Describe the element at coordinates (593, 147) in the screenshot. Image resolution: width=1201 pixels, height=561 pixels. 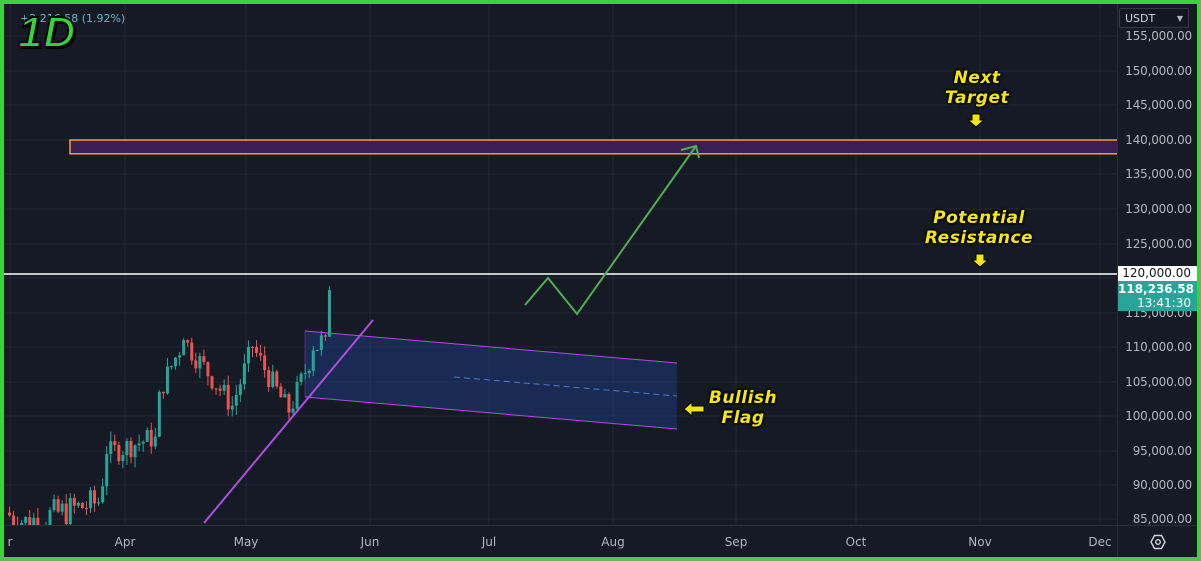
I see `target-zone` at that location.